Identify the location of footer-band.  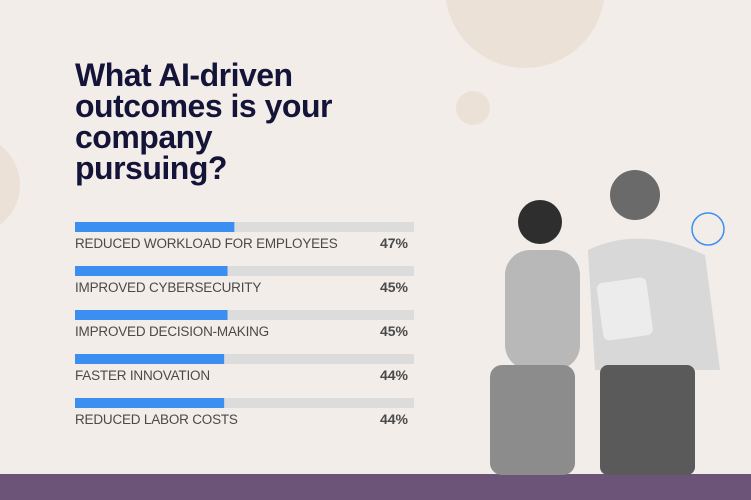
(375, 487).